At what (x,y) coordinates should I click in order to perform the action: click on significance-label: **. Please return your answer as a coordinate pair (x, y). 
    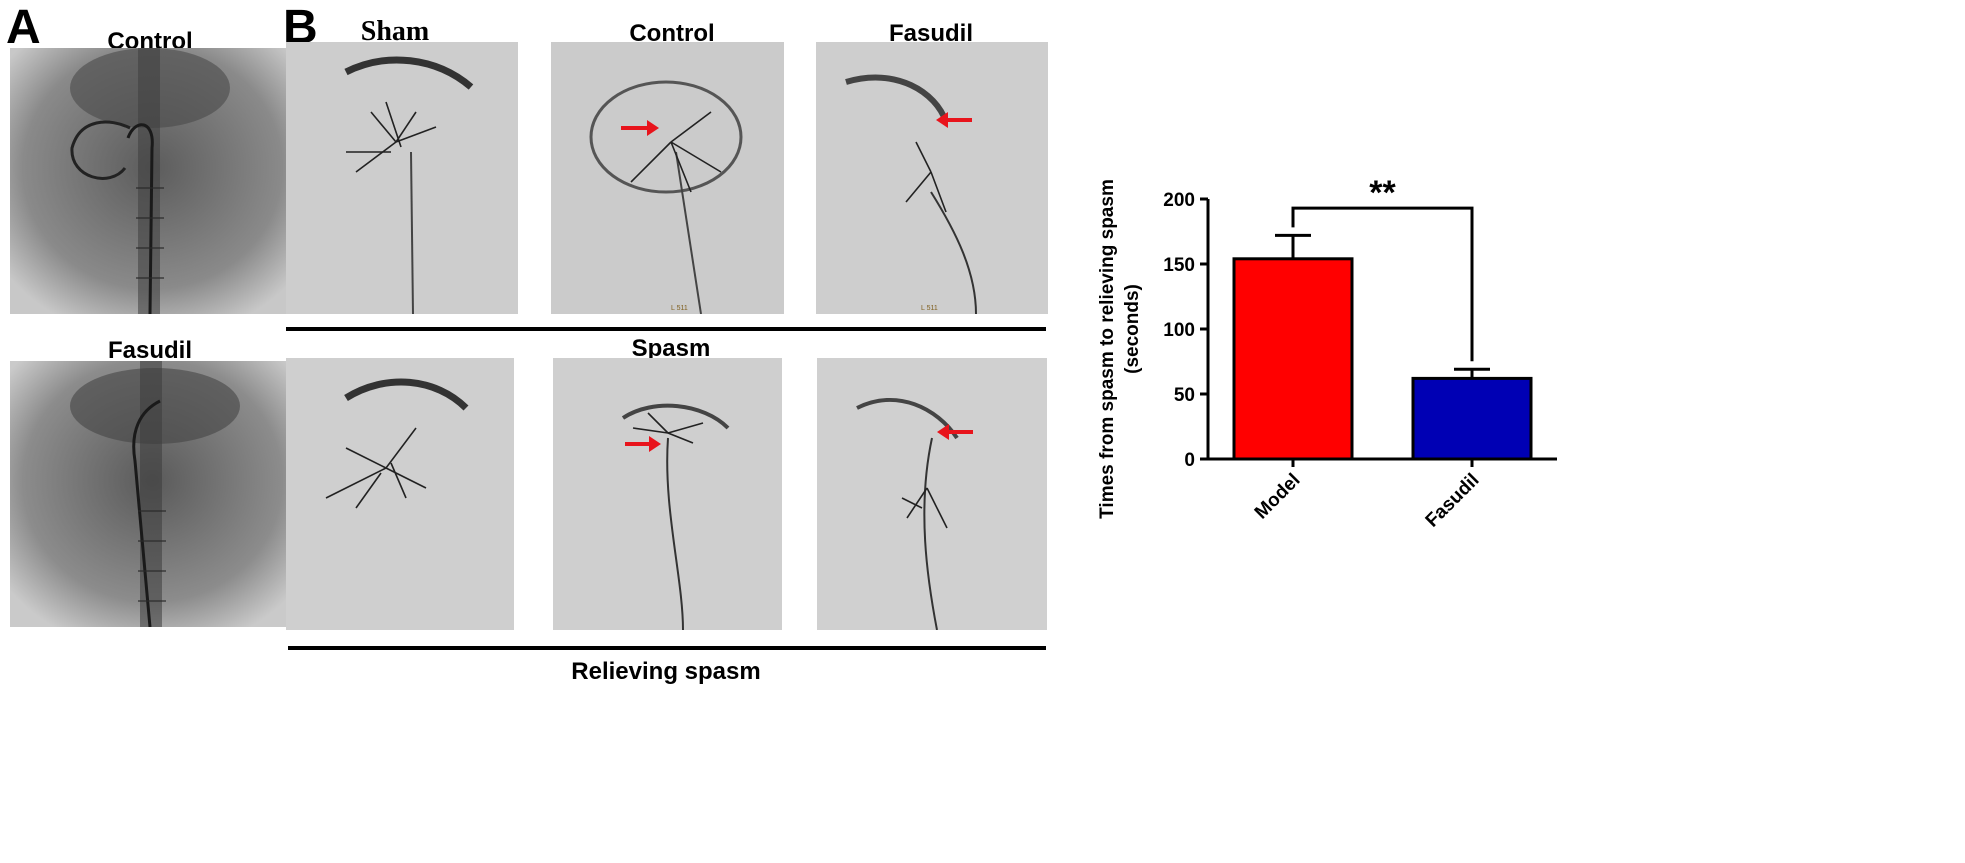
    Looking at the image, I should click on (1382, 193).